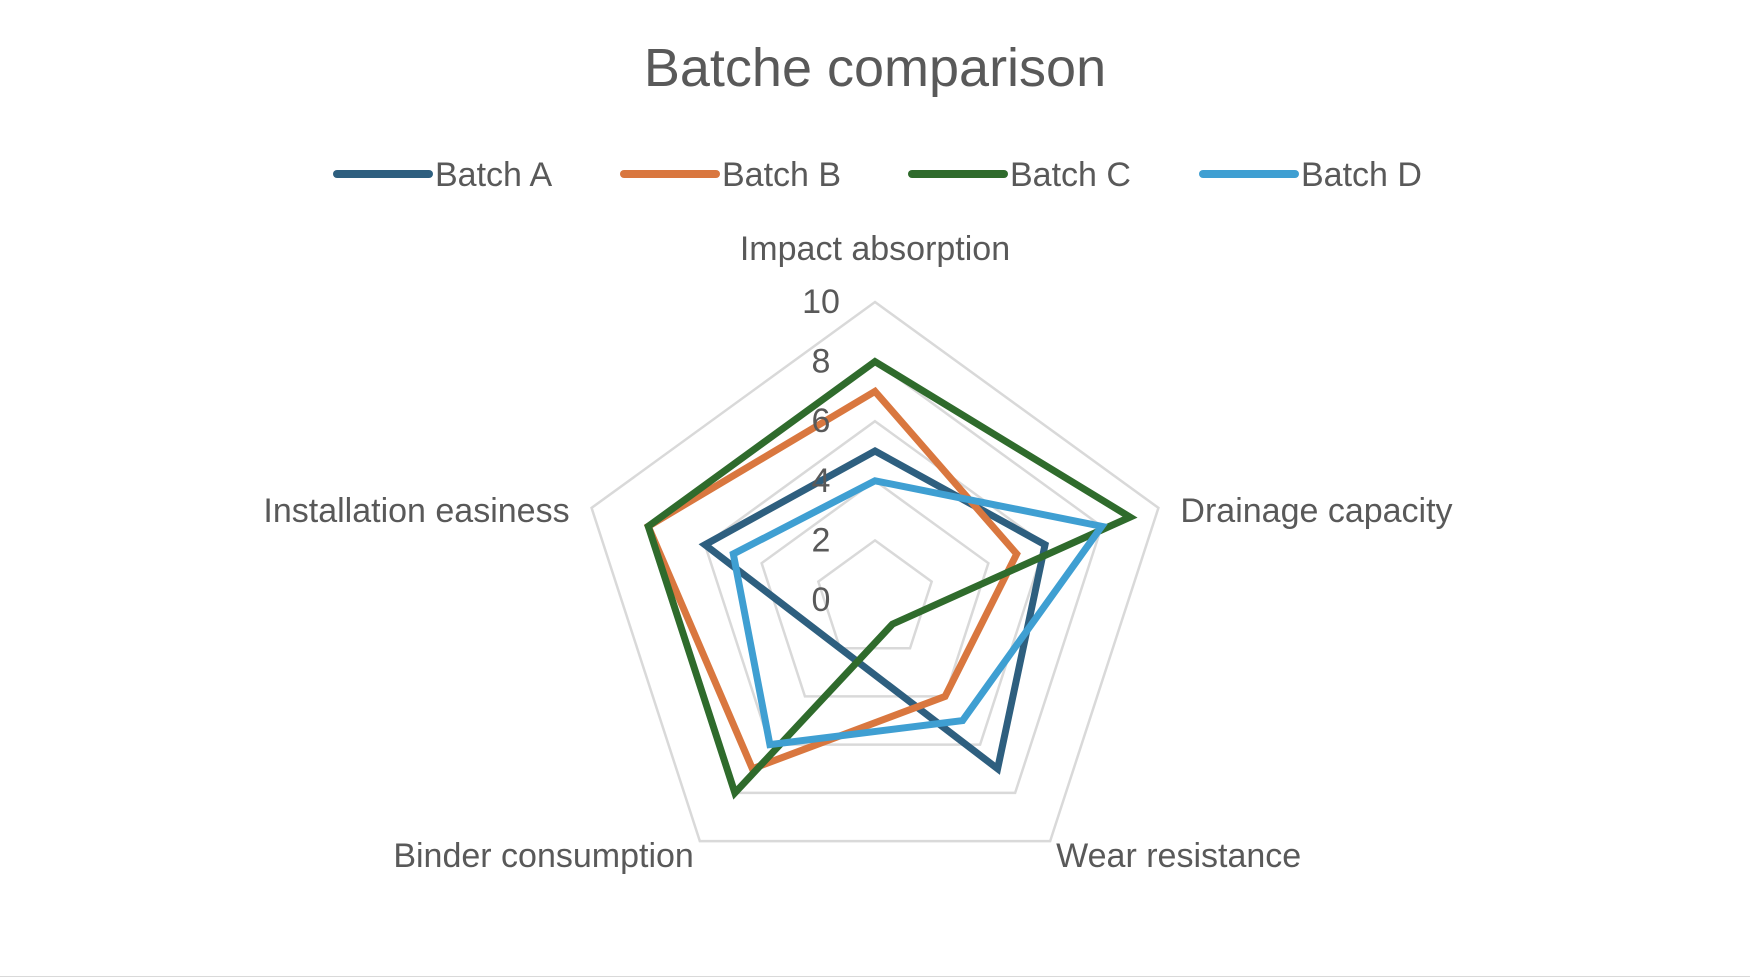 This screenshot has height=980, width=1750. I want to click on series-line-batch-d, so click(918, 613).